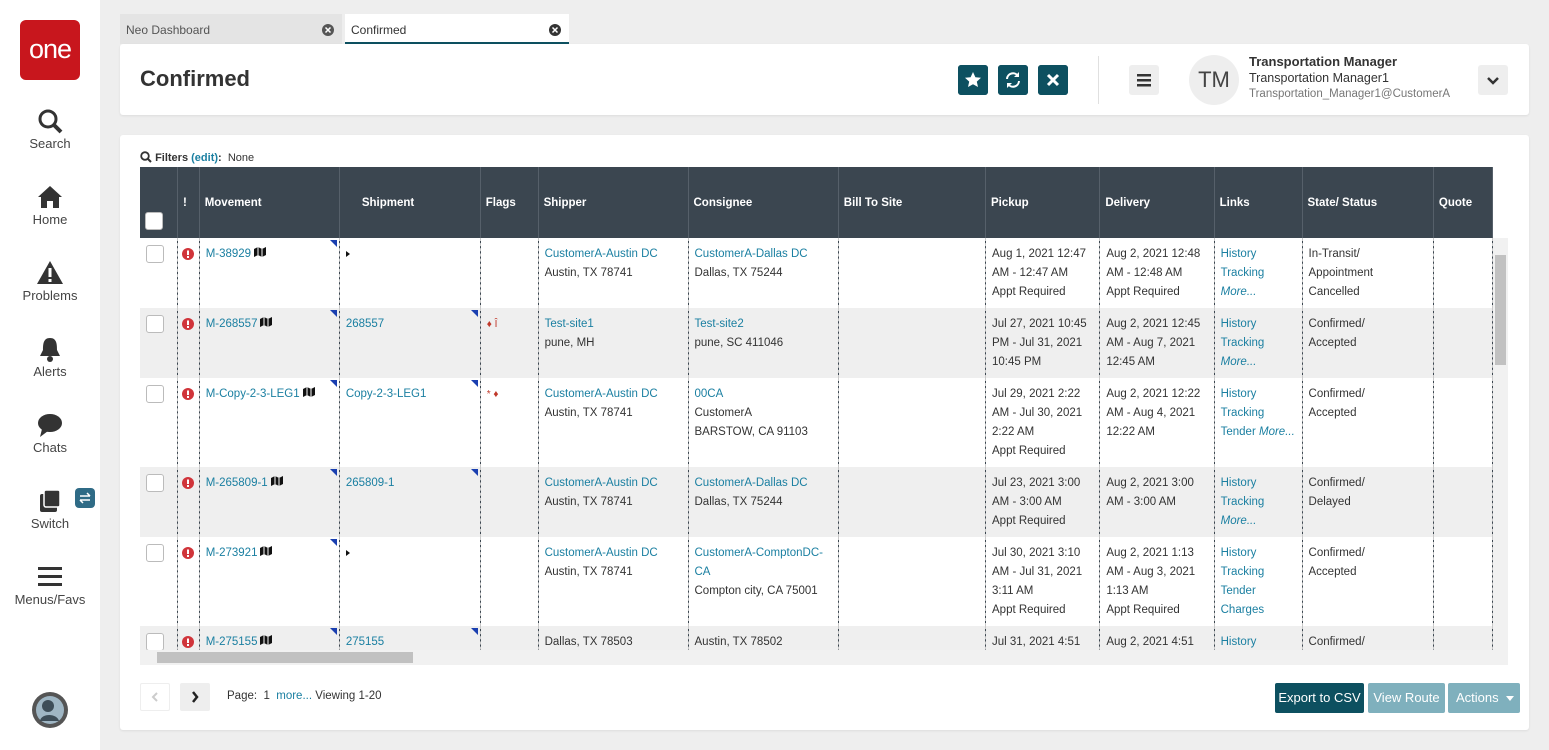  What do you see at coordinates (1500, 444) in the screenshot?
I see `v-scrollbar` at bounding box center [1500, 444].